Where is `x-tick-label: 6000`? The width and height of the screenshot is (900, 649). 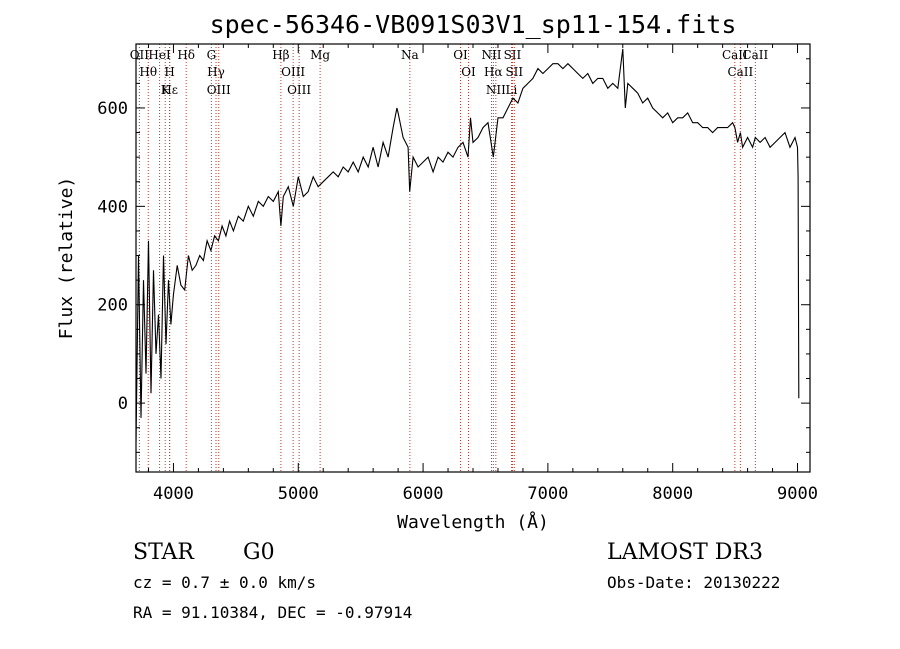 x-tick-label: 6000 is located at coordinates (423, 494).